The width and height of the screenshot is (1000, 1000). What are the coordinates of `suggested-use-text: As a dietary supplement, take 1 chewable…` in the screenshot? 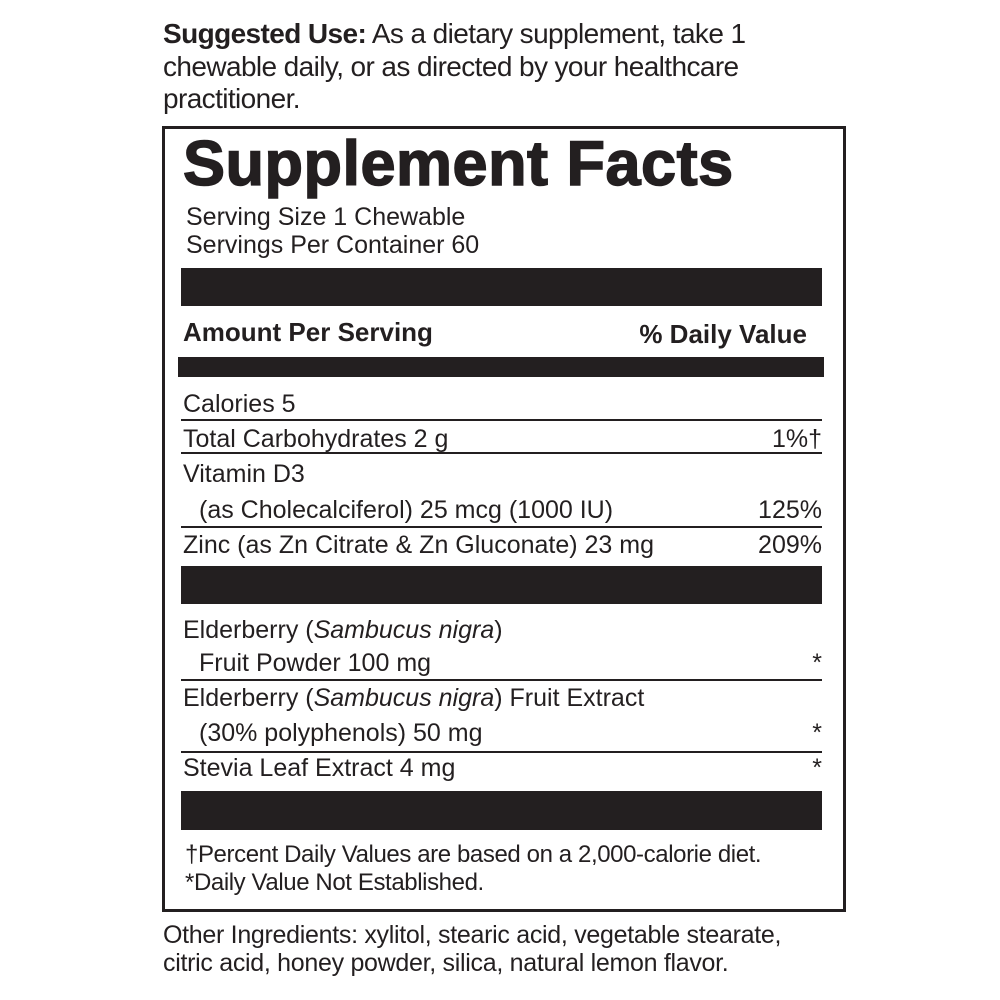 It's located at (454, 66).